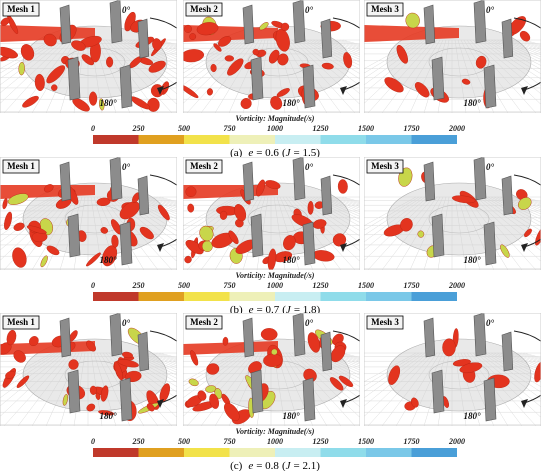  I want to click on caption: (b) e = 0.7 (J = 1.8), so click(275, 310).